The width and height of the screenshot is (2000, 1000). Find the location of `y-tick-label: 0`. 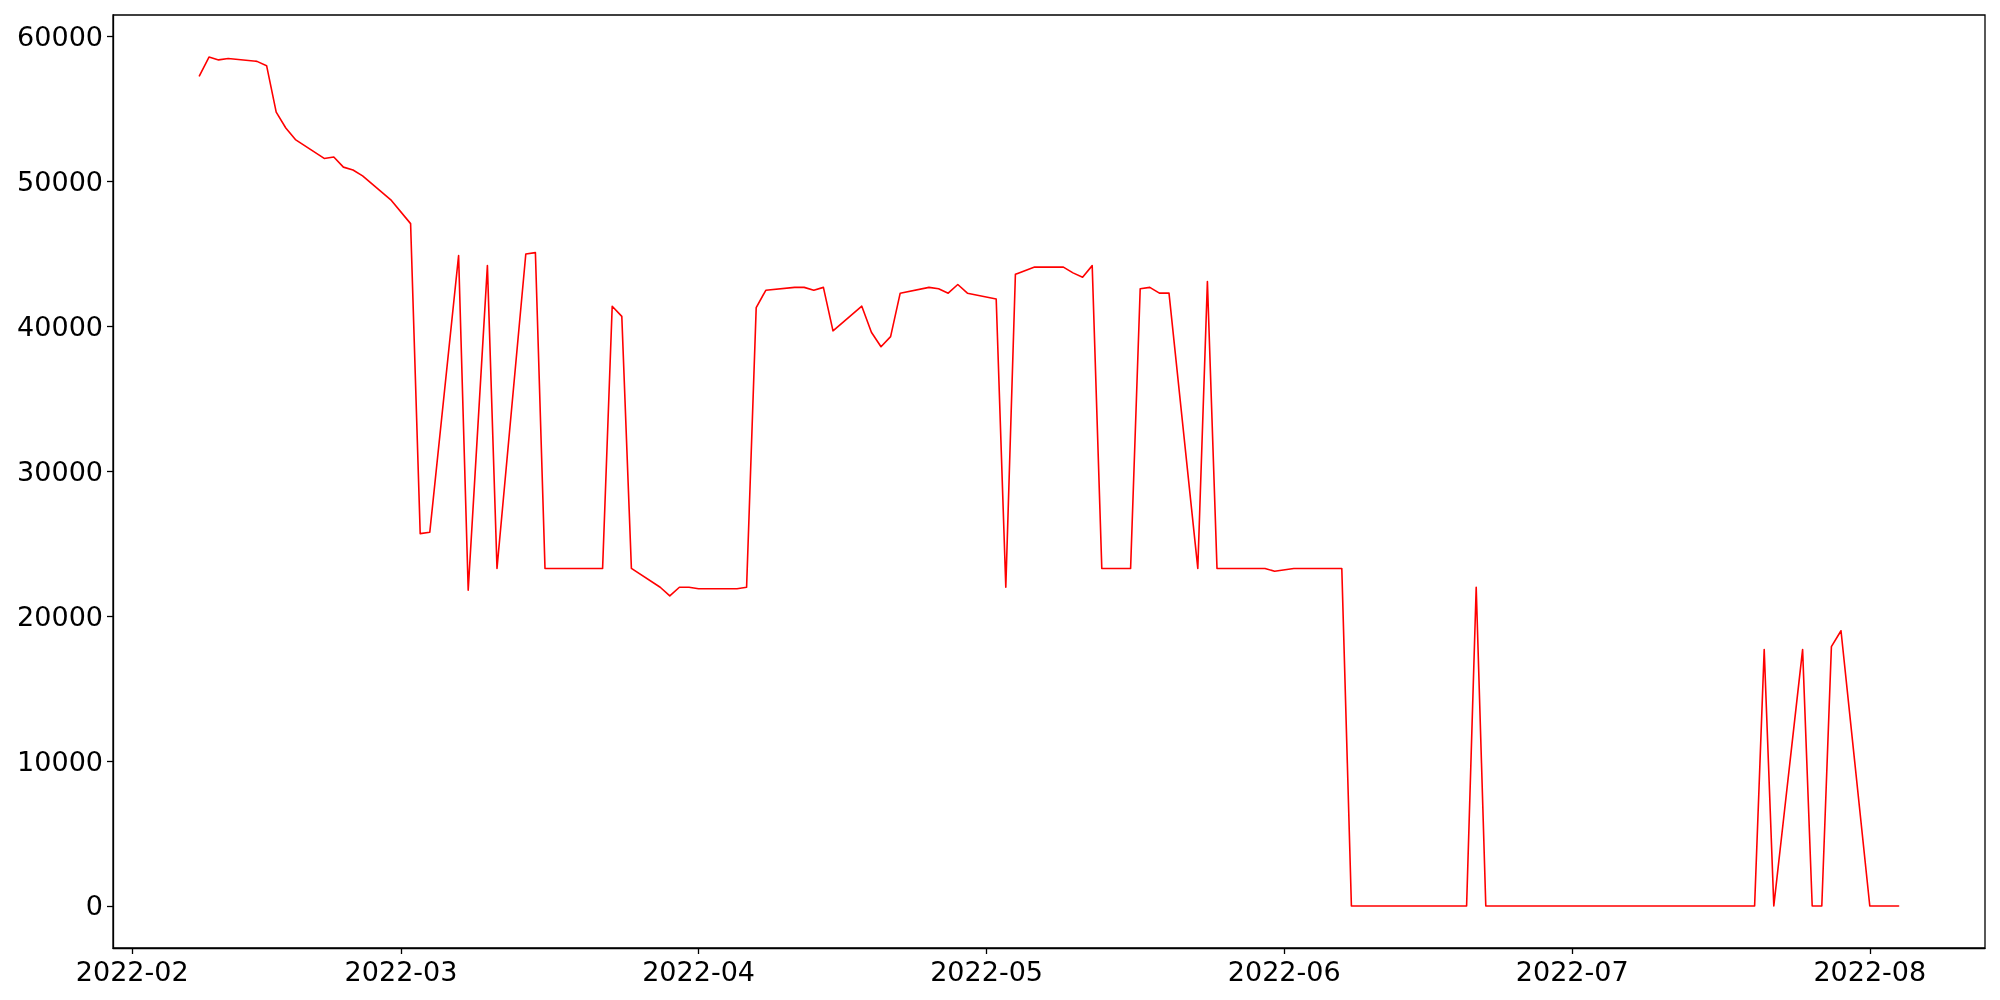

y-tick-label: 0 is located at coordinates (94, 906).